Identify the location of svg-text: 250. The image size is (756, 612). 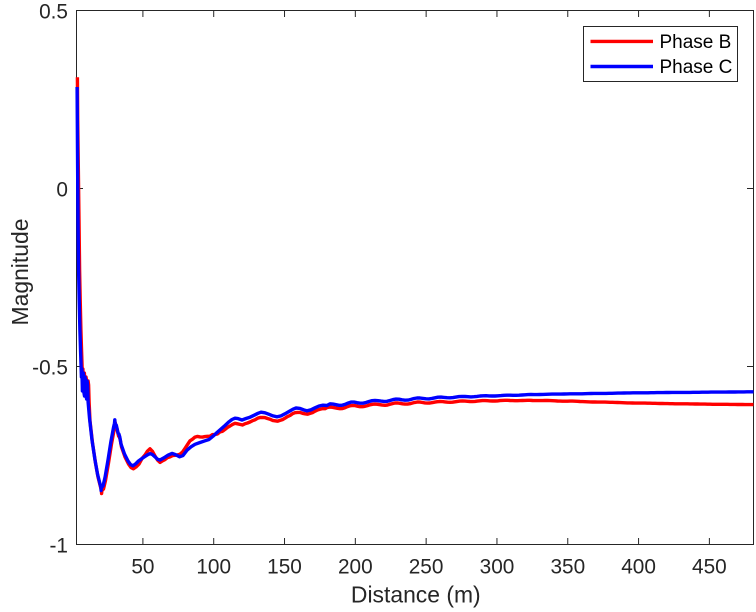
(426, 567).